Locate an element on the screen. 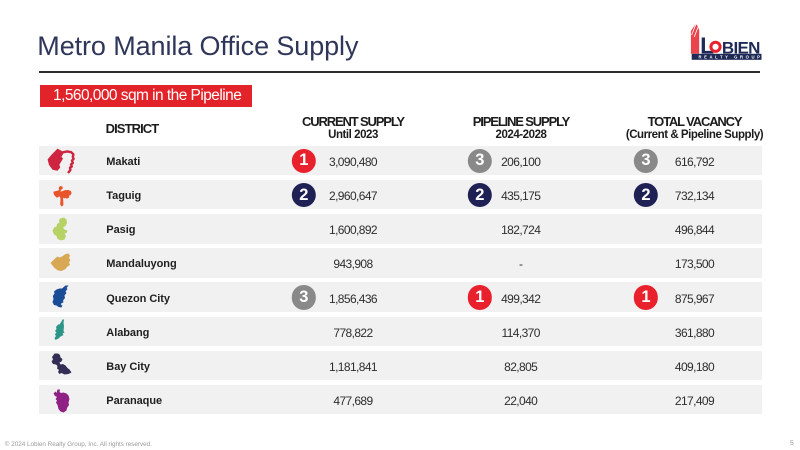 Image resolution: width=800 pixels, height=450 pixels. svg-text: REALTY GROUP is located at coordinates (730, 57).